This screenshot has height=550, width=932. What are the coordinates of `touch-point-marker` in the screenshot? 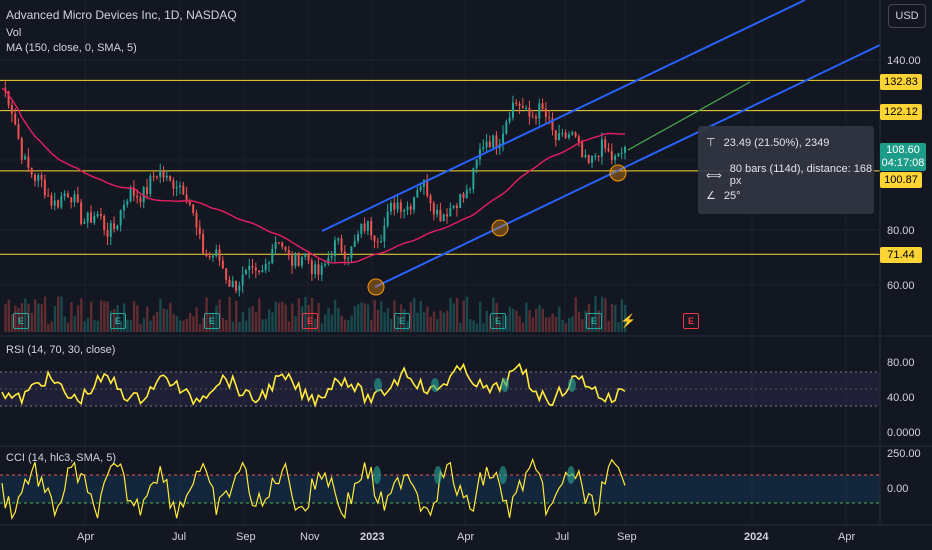 It's located at (376, 287).